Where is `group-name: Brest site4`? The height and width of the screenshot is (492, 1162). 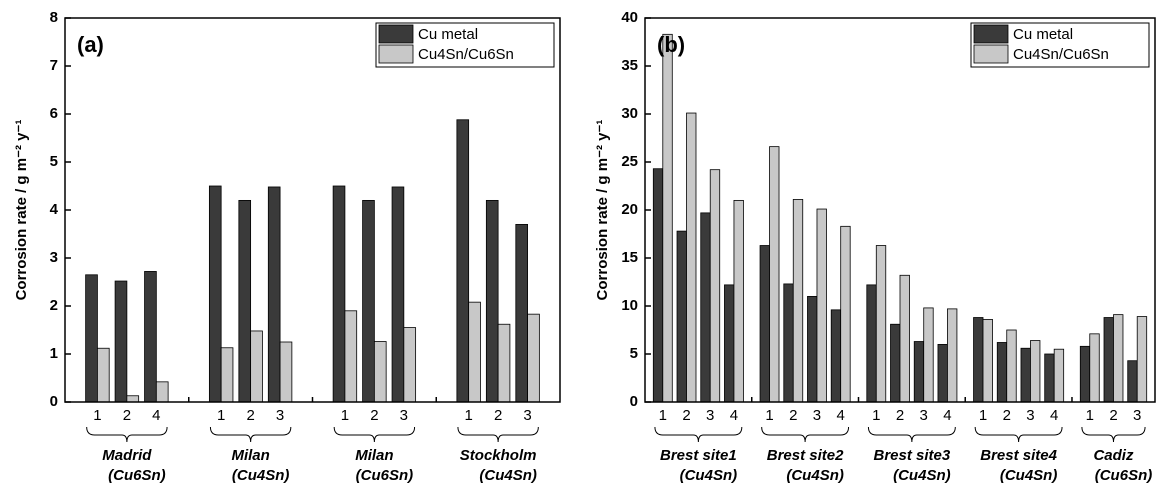
group-name: Brest site4 is located at coordinates (1018, 455).